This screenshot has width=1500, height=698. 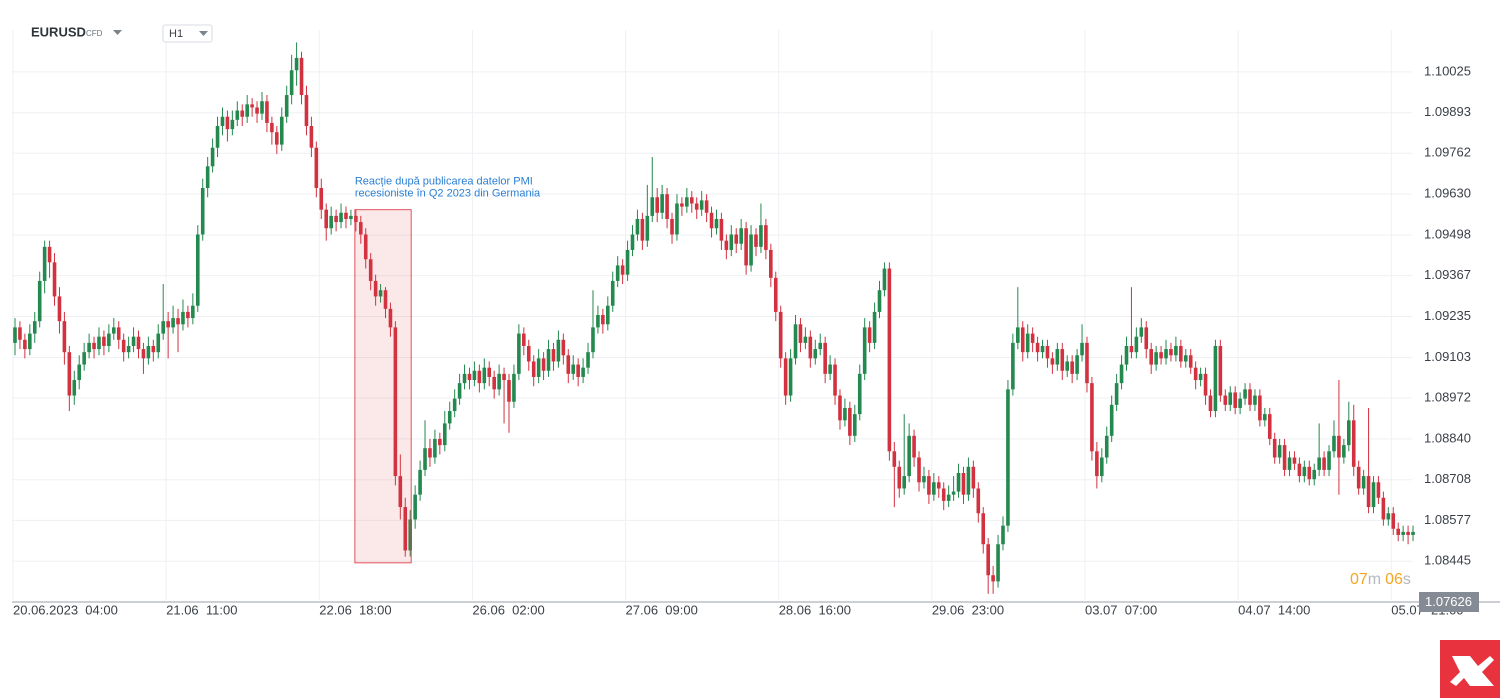 I want to click on y-tick-label: 1.08445, so click(x=1447, y=560).